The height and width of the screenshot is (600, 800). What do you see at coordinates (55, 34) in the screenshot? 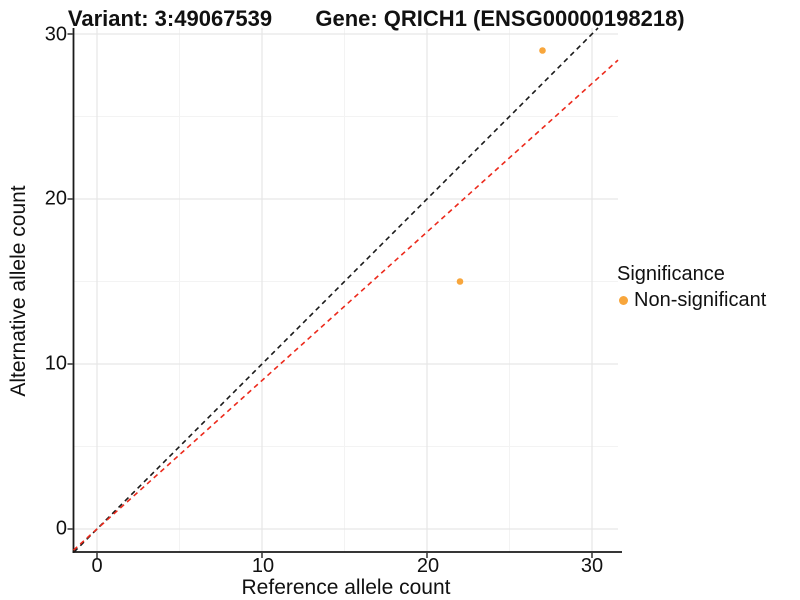
I see `y-tick-label-30: 30` at bounding box center [55, 34].